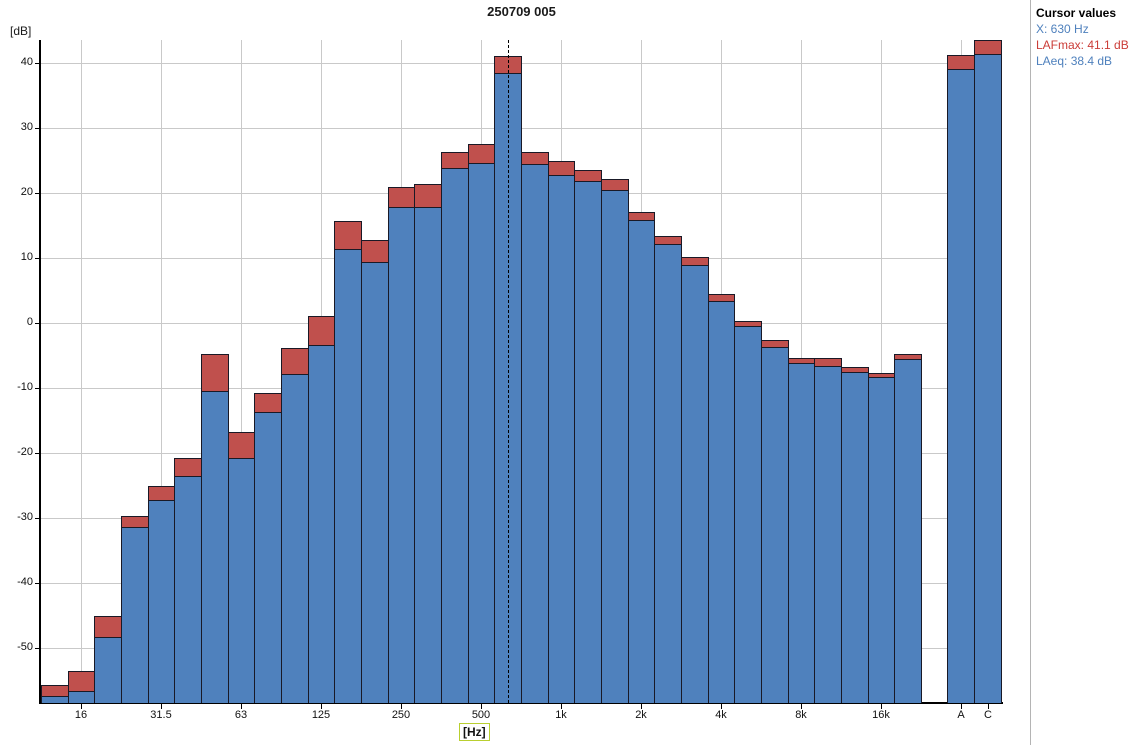 This screenshot has height=745, width=1140. Describe the element at coordinates (241, 715) in the screenshot. I see `x-tick-label: 63` at that location.